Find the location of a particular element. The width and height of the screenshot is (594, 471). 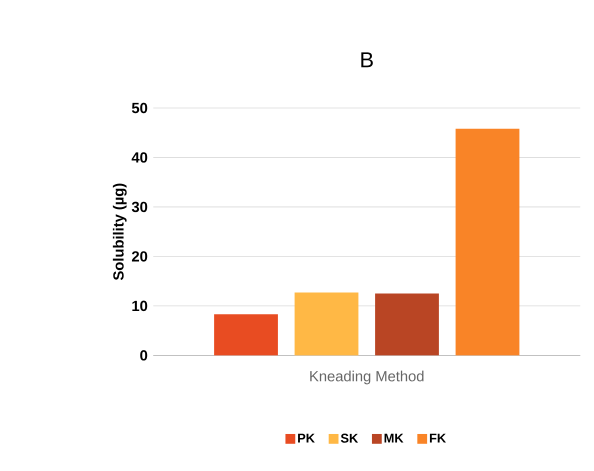

y-tick-label: 50 is located at coordinates (140, 108).